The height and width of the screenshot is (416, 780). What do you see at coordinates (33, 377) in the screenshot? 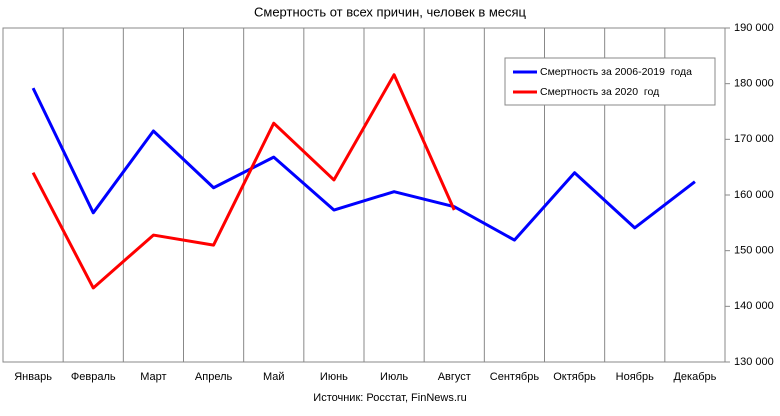
I see `x-tick-label: Январь` at bounding box center [33, 377].